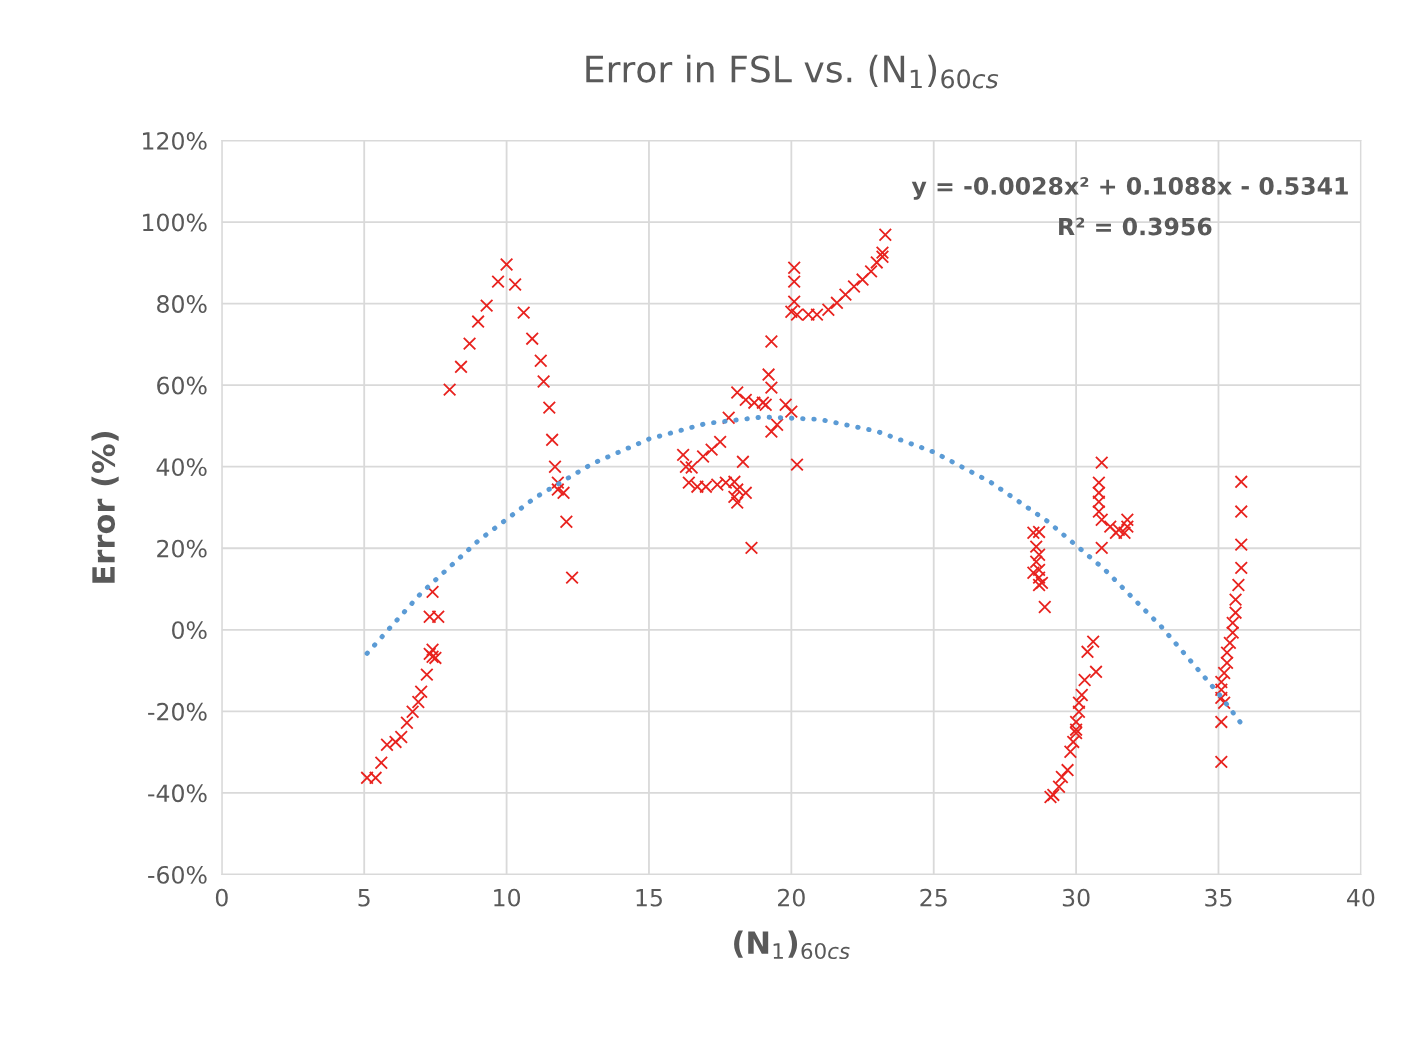  Describe the element at coordinates (364, 898) in the screenshot. I see `x-tick-label: 5` at that location.